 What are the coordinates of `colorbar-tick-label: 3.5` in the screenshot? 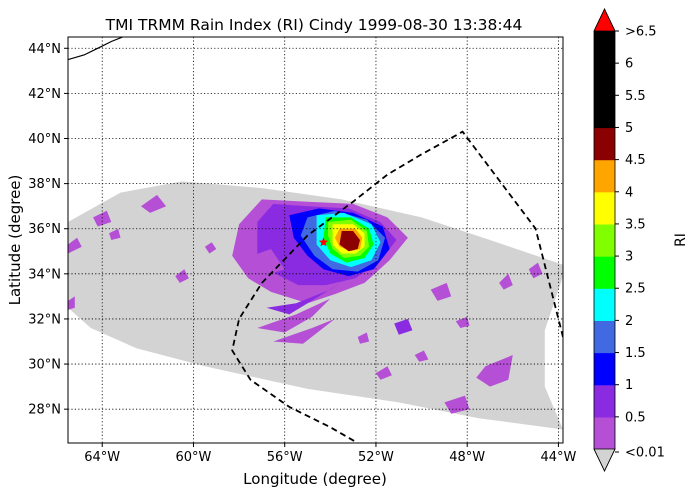 It's located at (635, 224).